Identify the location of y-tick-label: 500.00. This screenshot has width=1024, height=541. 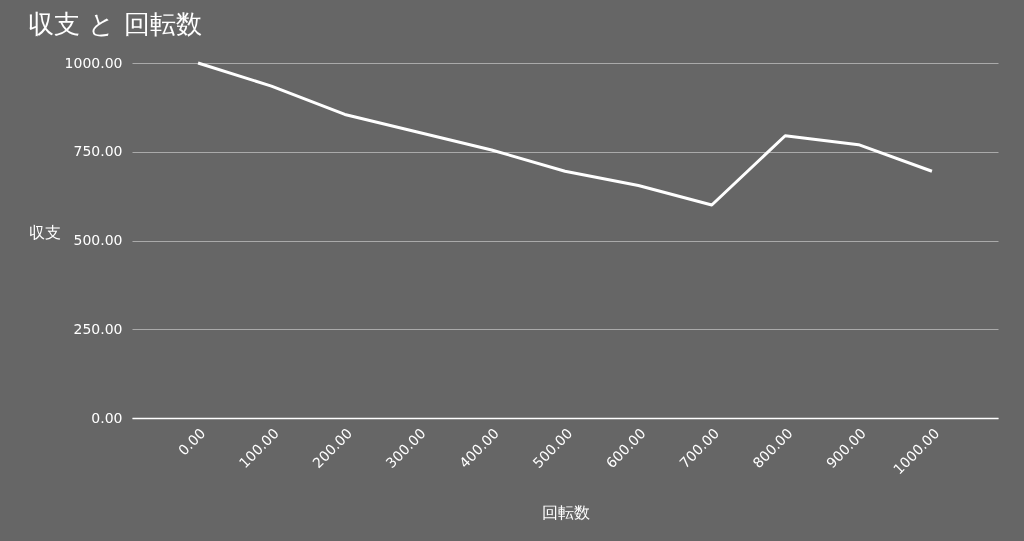
(98, 240).